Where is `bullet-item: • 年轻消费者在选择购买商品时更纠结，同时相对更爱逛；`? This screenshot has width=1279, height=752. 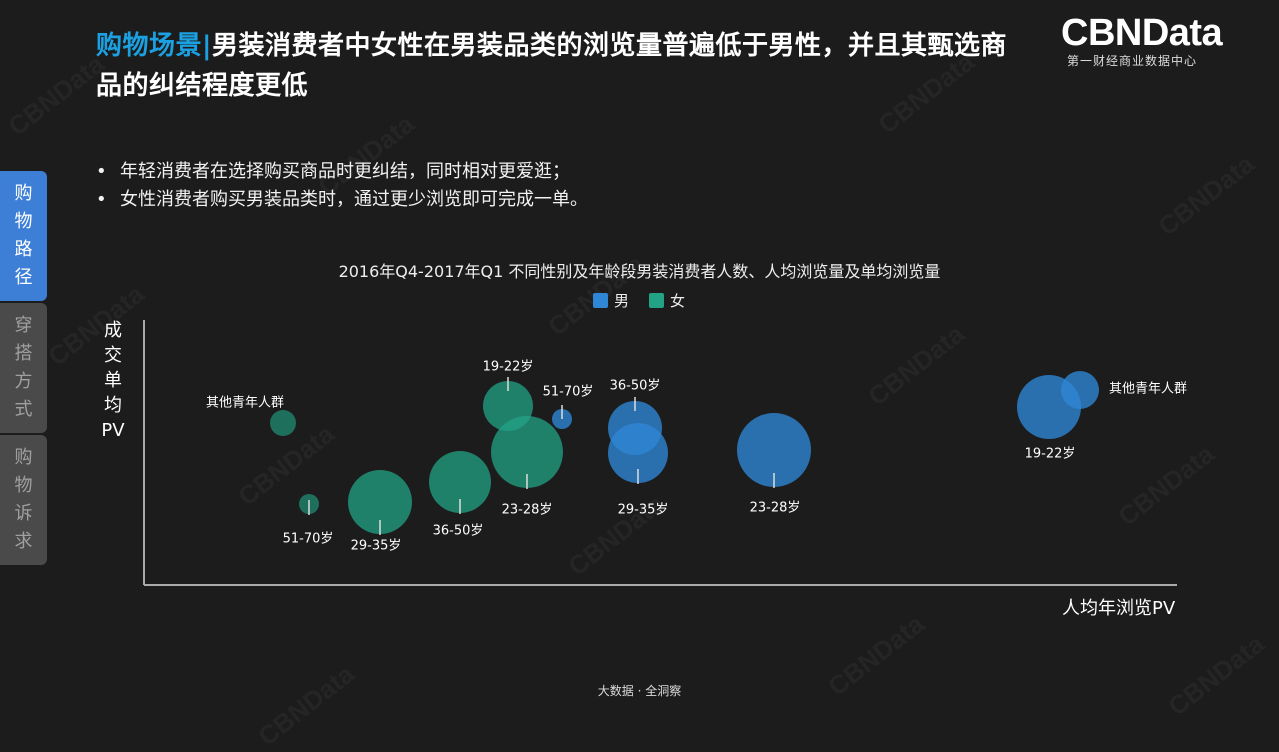
bullet-item: • 年轻消费者在选择购买商品时更纠结，同时相对更爱逛； is located at coordinates (342, 172).